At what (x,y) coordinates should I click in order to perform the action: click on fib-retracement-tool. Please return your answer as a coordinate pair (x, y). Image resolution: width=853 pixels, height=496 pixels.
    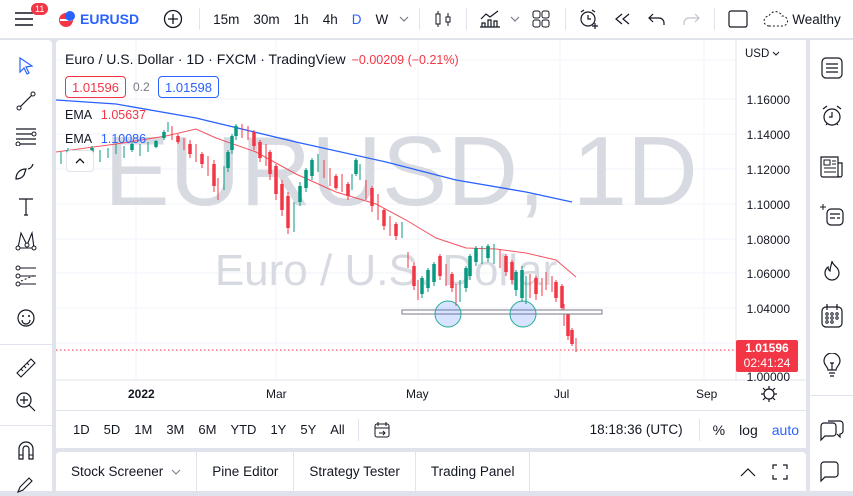
    Looking at the image, I should click on (26, 136).